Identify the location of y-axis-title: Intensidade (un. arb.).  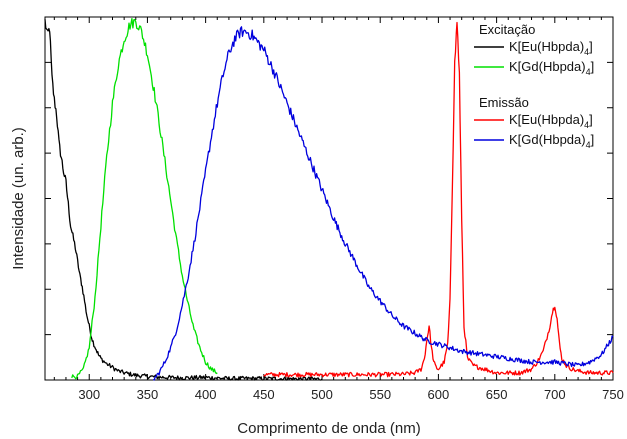
(18, 198).